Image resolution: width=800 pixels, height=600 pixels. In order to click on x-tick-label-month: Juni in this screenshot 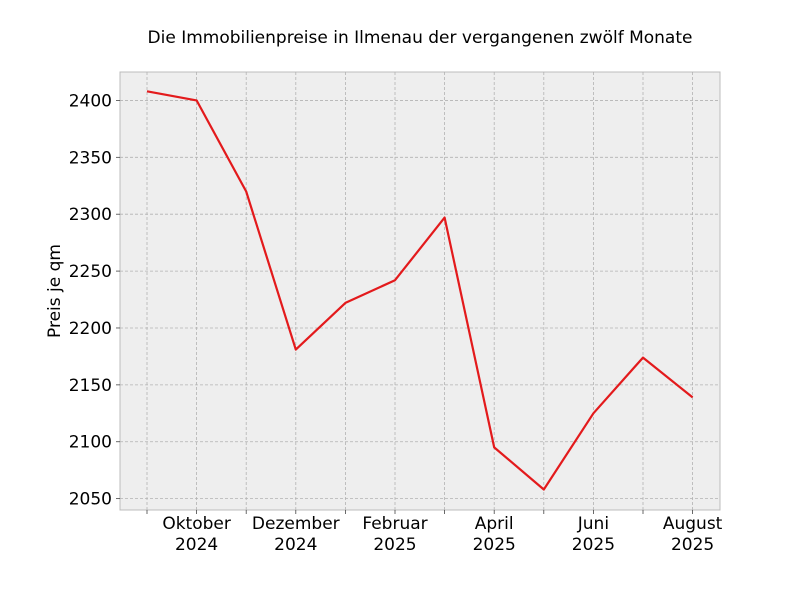, I will do `click(593, 524)`.